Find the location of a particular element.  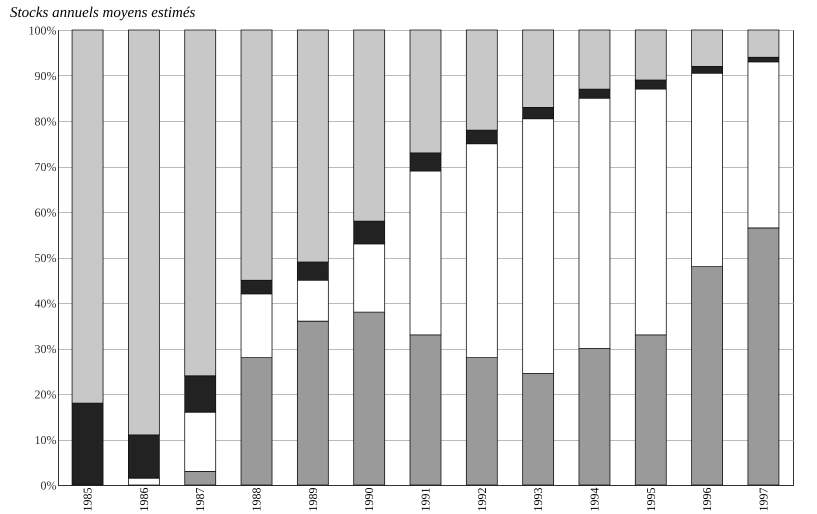

y-tick-label: 70% is located at coordinates (45, 167).